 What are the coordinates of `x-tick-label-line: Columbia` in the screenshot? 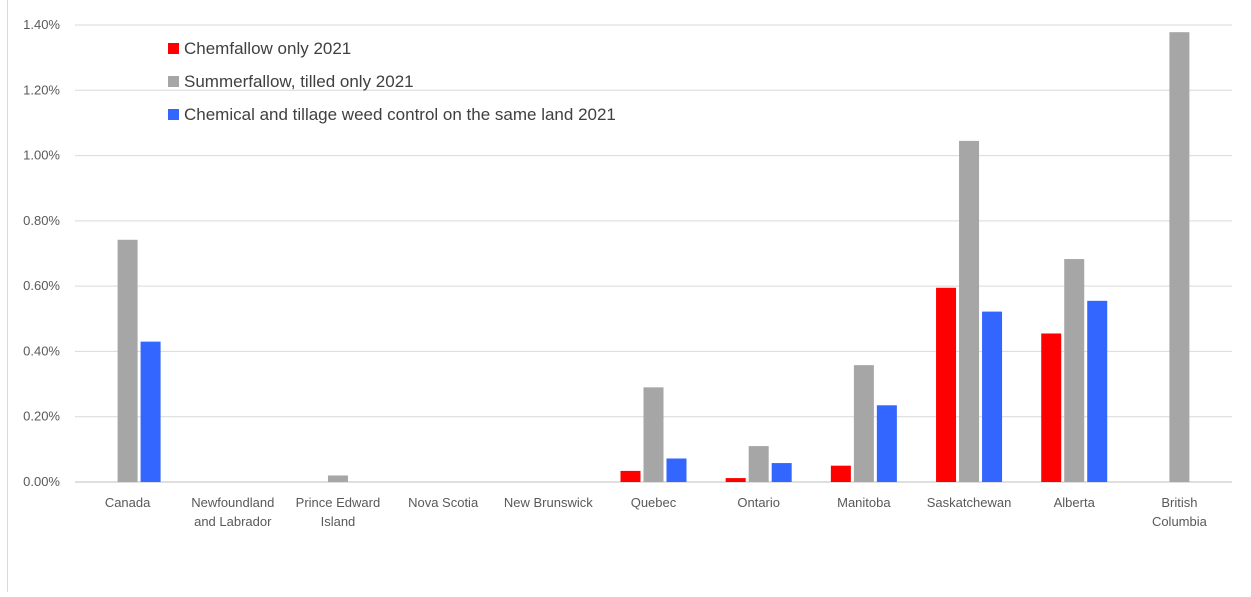 It's located at (1180, 521).